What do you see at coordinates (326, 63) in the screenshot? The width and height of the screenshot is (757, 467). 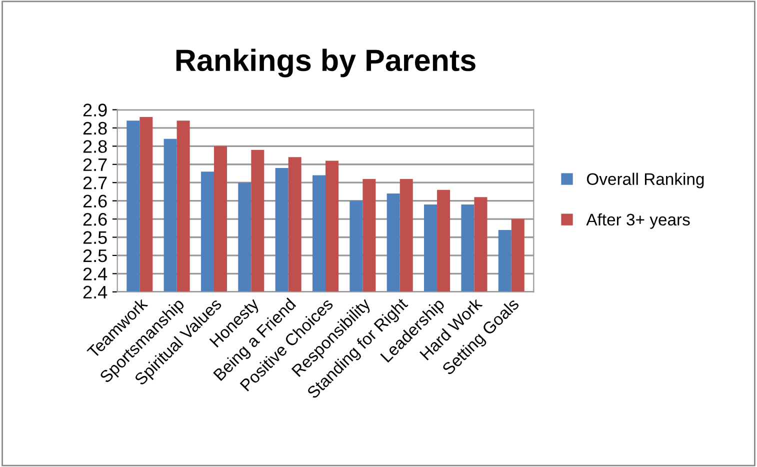 I see `chart-title: Rankings by Parents` at bounding box center [326, 63].